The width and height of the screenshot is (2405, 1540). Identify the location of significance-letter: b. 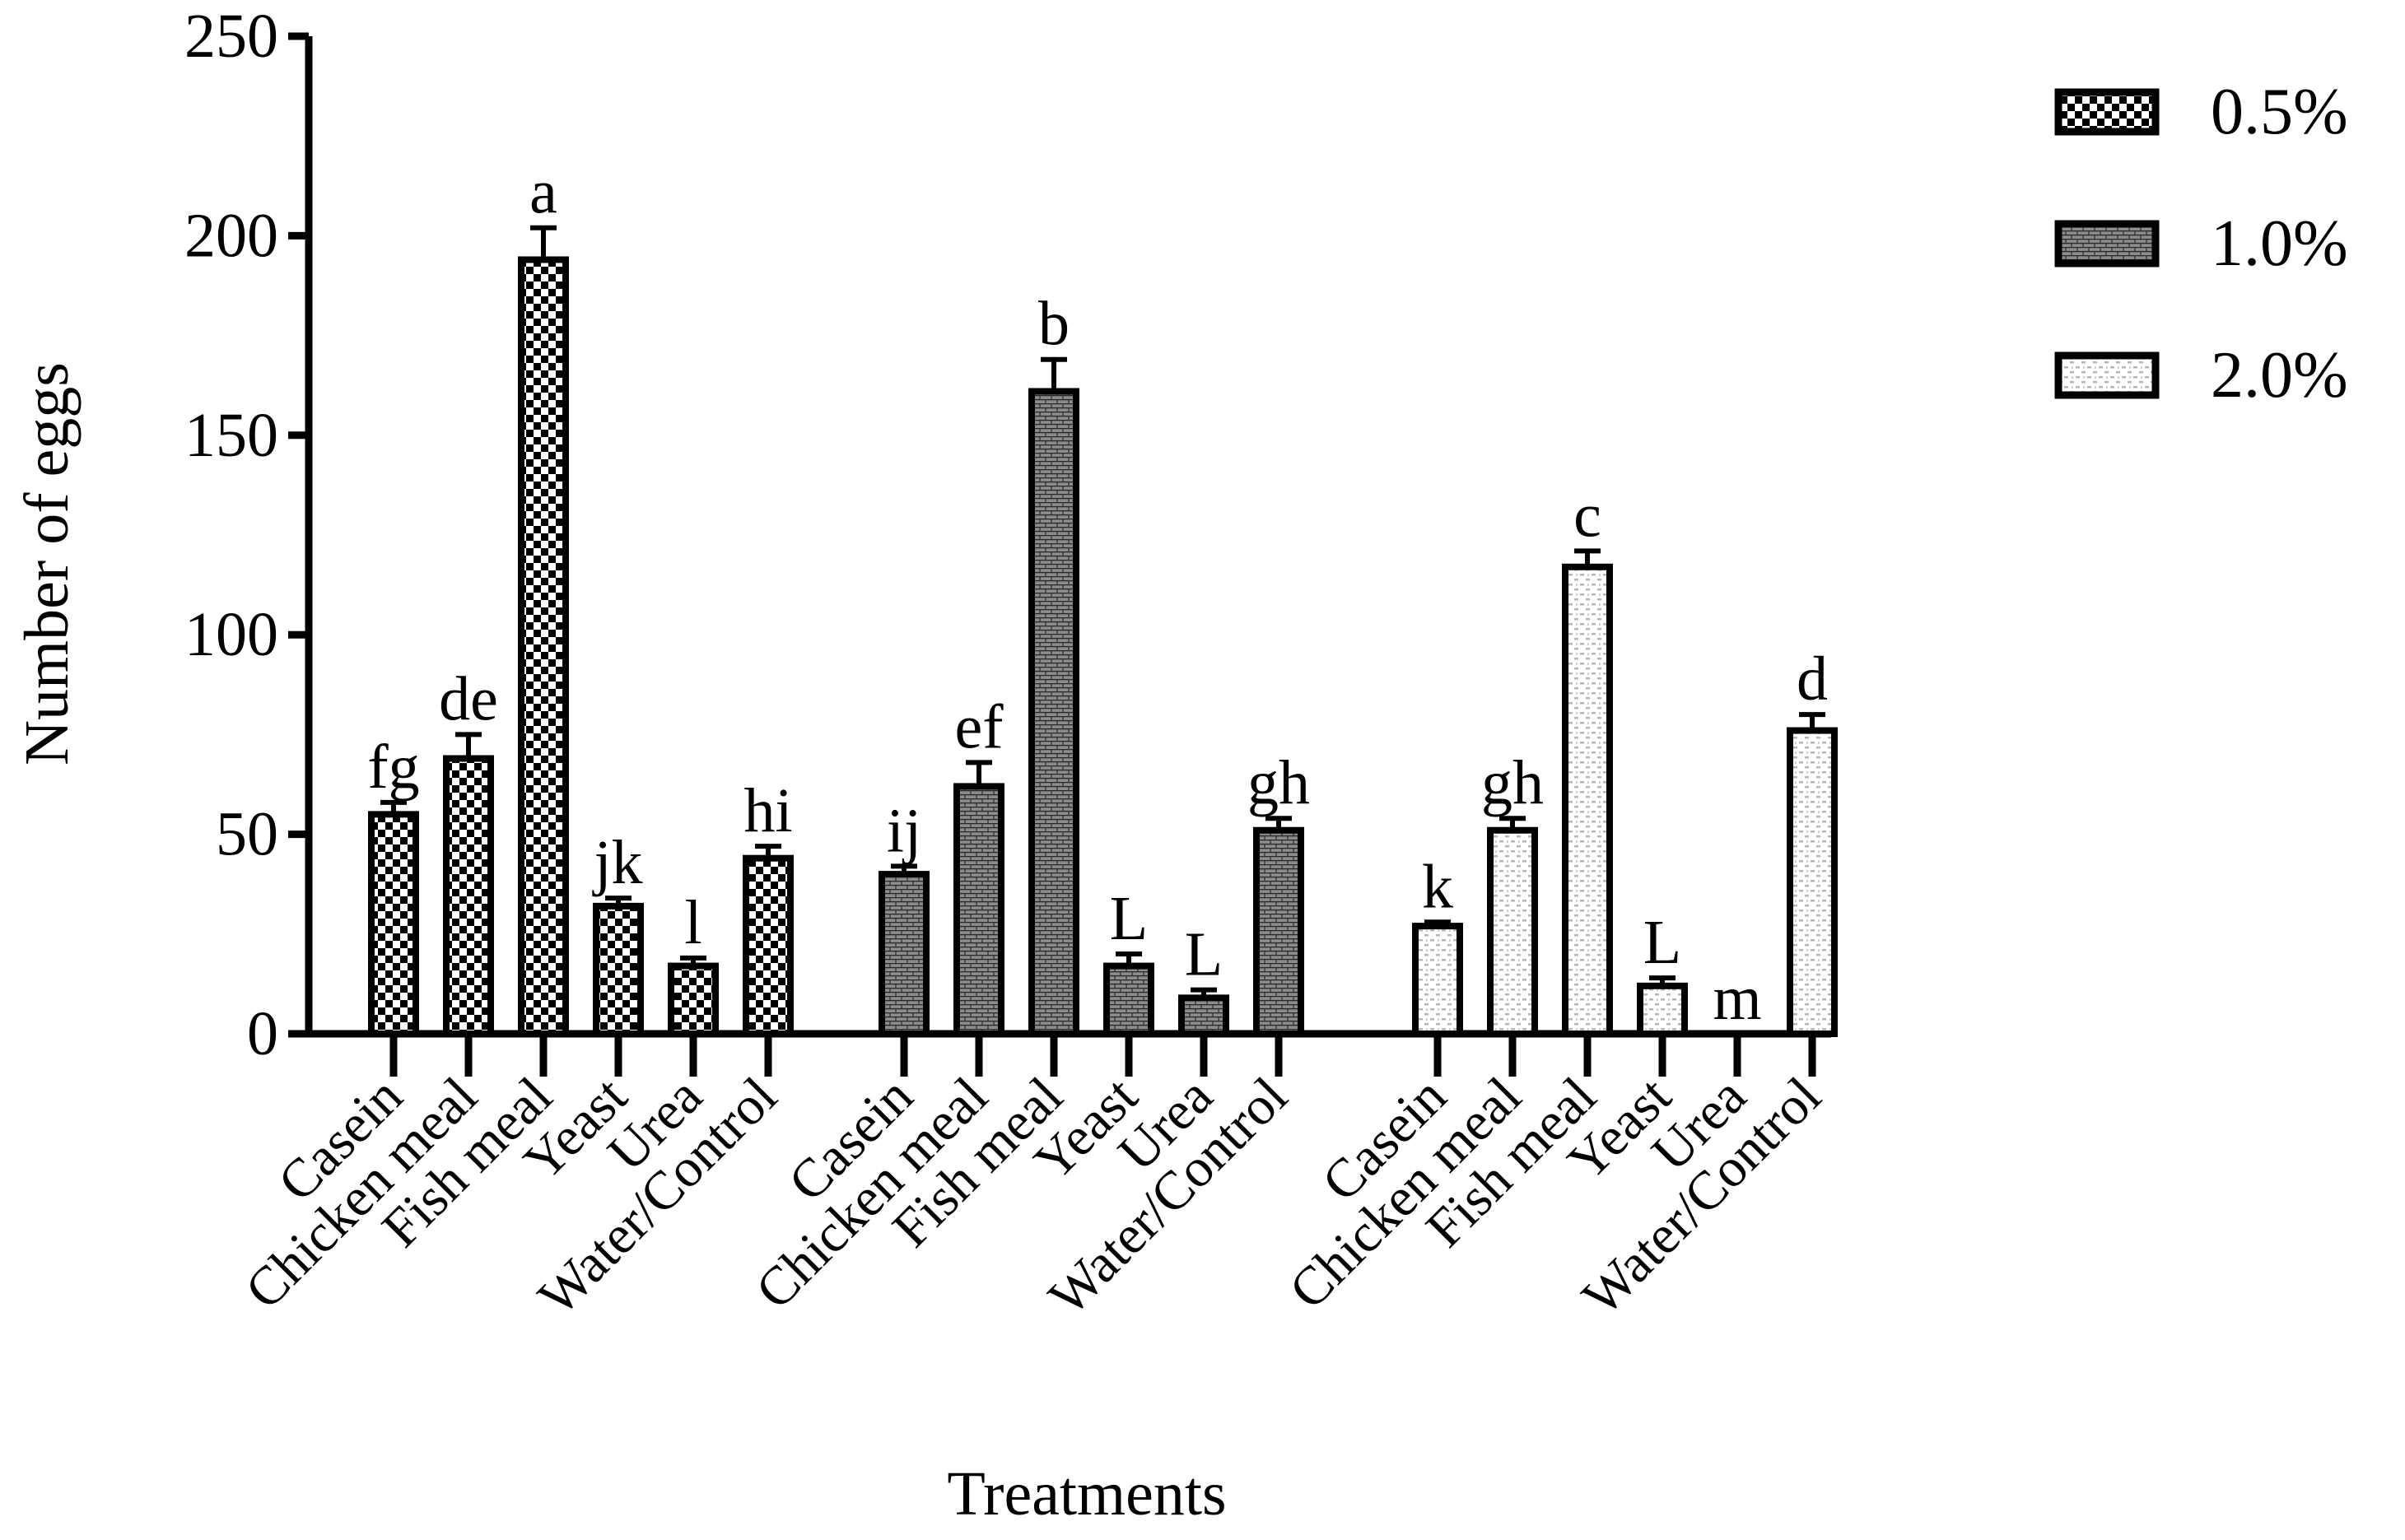
(1054, 324).